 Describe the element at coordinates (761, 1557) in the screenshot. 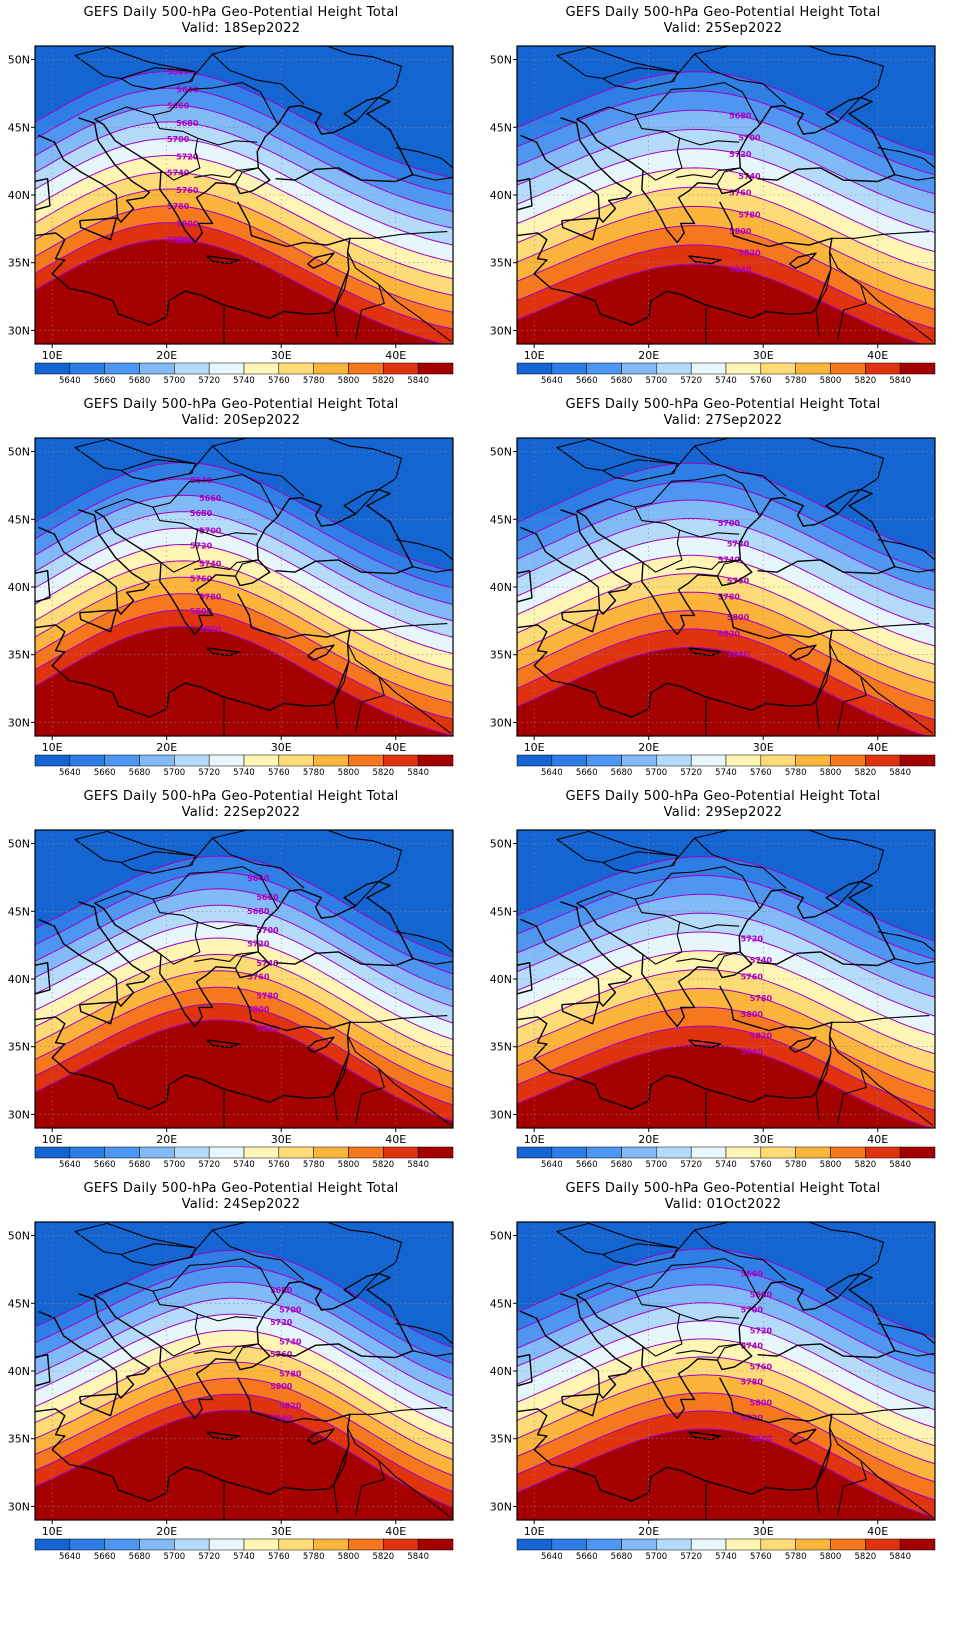

I see `colorbar-label: 5760` at that location.